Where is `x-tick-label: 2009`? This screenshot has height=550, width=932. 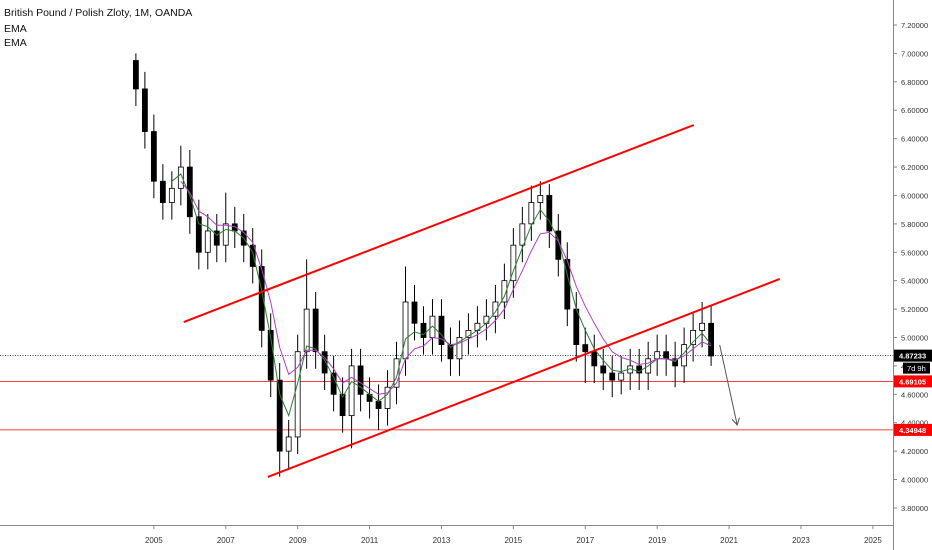
x-tick-label: 2009 is located at coordinates (298, 540).